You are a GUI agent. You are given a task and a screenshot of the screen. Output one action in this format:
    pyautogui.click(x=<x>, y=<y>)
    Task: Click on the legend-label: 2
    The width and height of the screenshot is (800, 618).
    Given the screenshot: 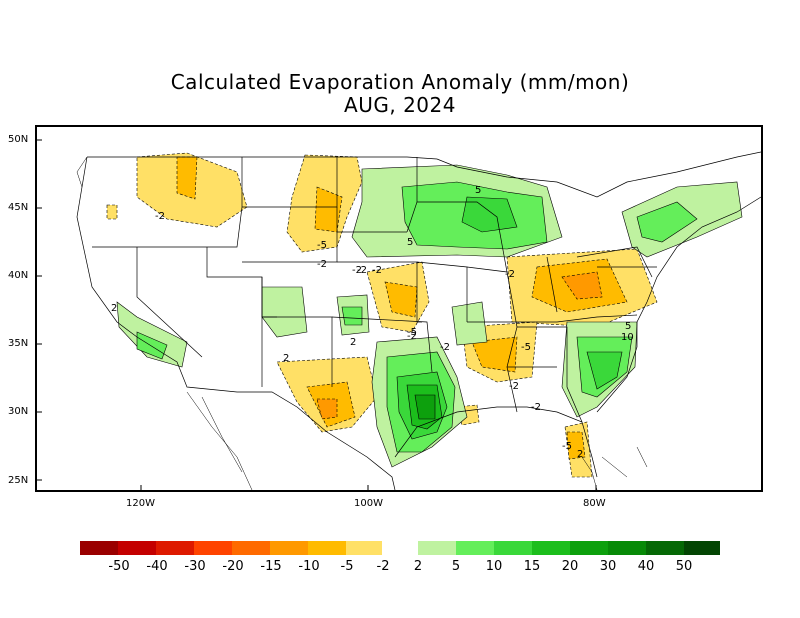 What is the action you would take?
    pyautogui.click(x=418, y=566)
    